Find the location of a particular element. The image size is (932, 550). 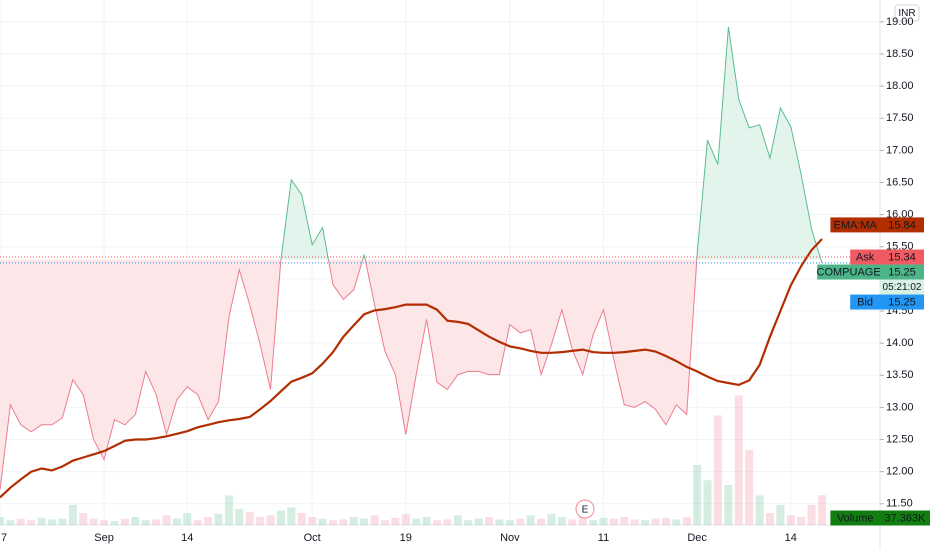

volume-tag-label: Volume is located at coordinates (855, 518).